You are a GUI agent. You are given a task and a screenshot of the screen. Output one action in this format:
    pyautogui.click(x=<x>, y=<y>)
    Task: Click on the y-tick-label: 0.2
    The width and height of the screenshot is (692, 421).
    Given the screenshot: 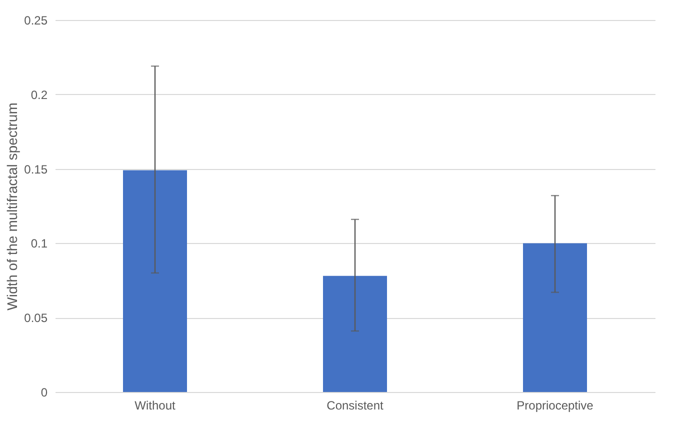 What is the action you would take?
    pyautogui.click(x=39, y=95)
    